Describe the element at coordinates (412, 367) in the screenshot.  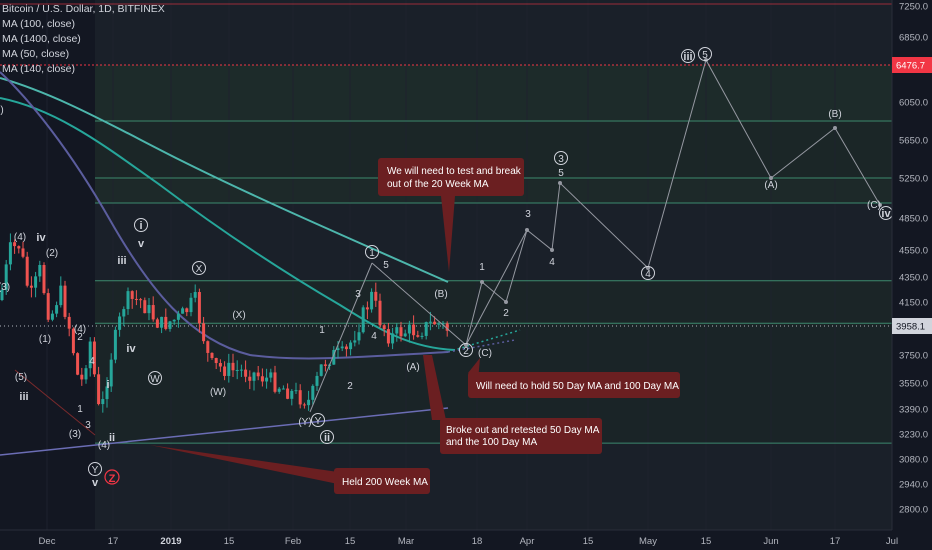
I see `wave-label: (A)` at that location.